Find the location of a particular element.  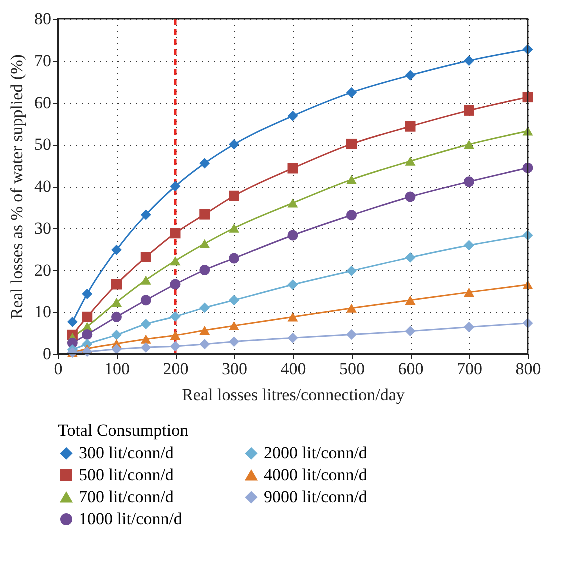

legend-label: 1000 lit/conn/d is located at coordinates (131, 519).